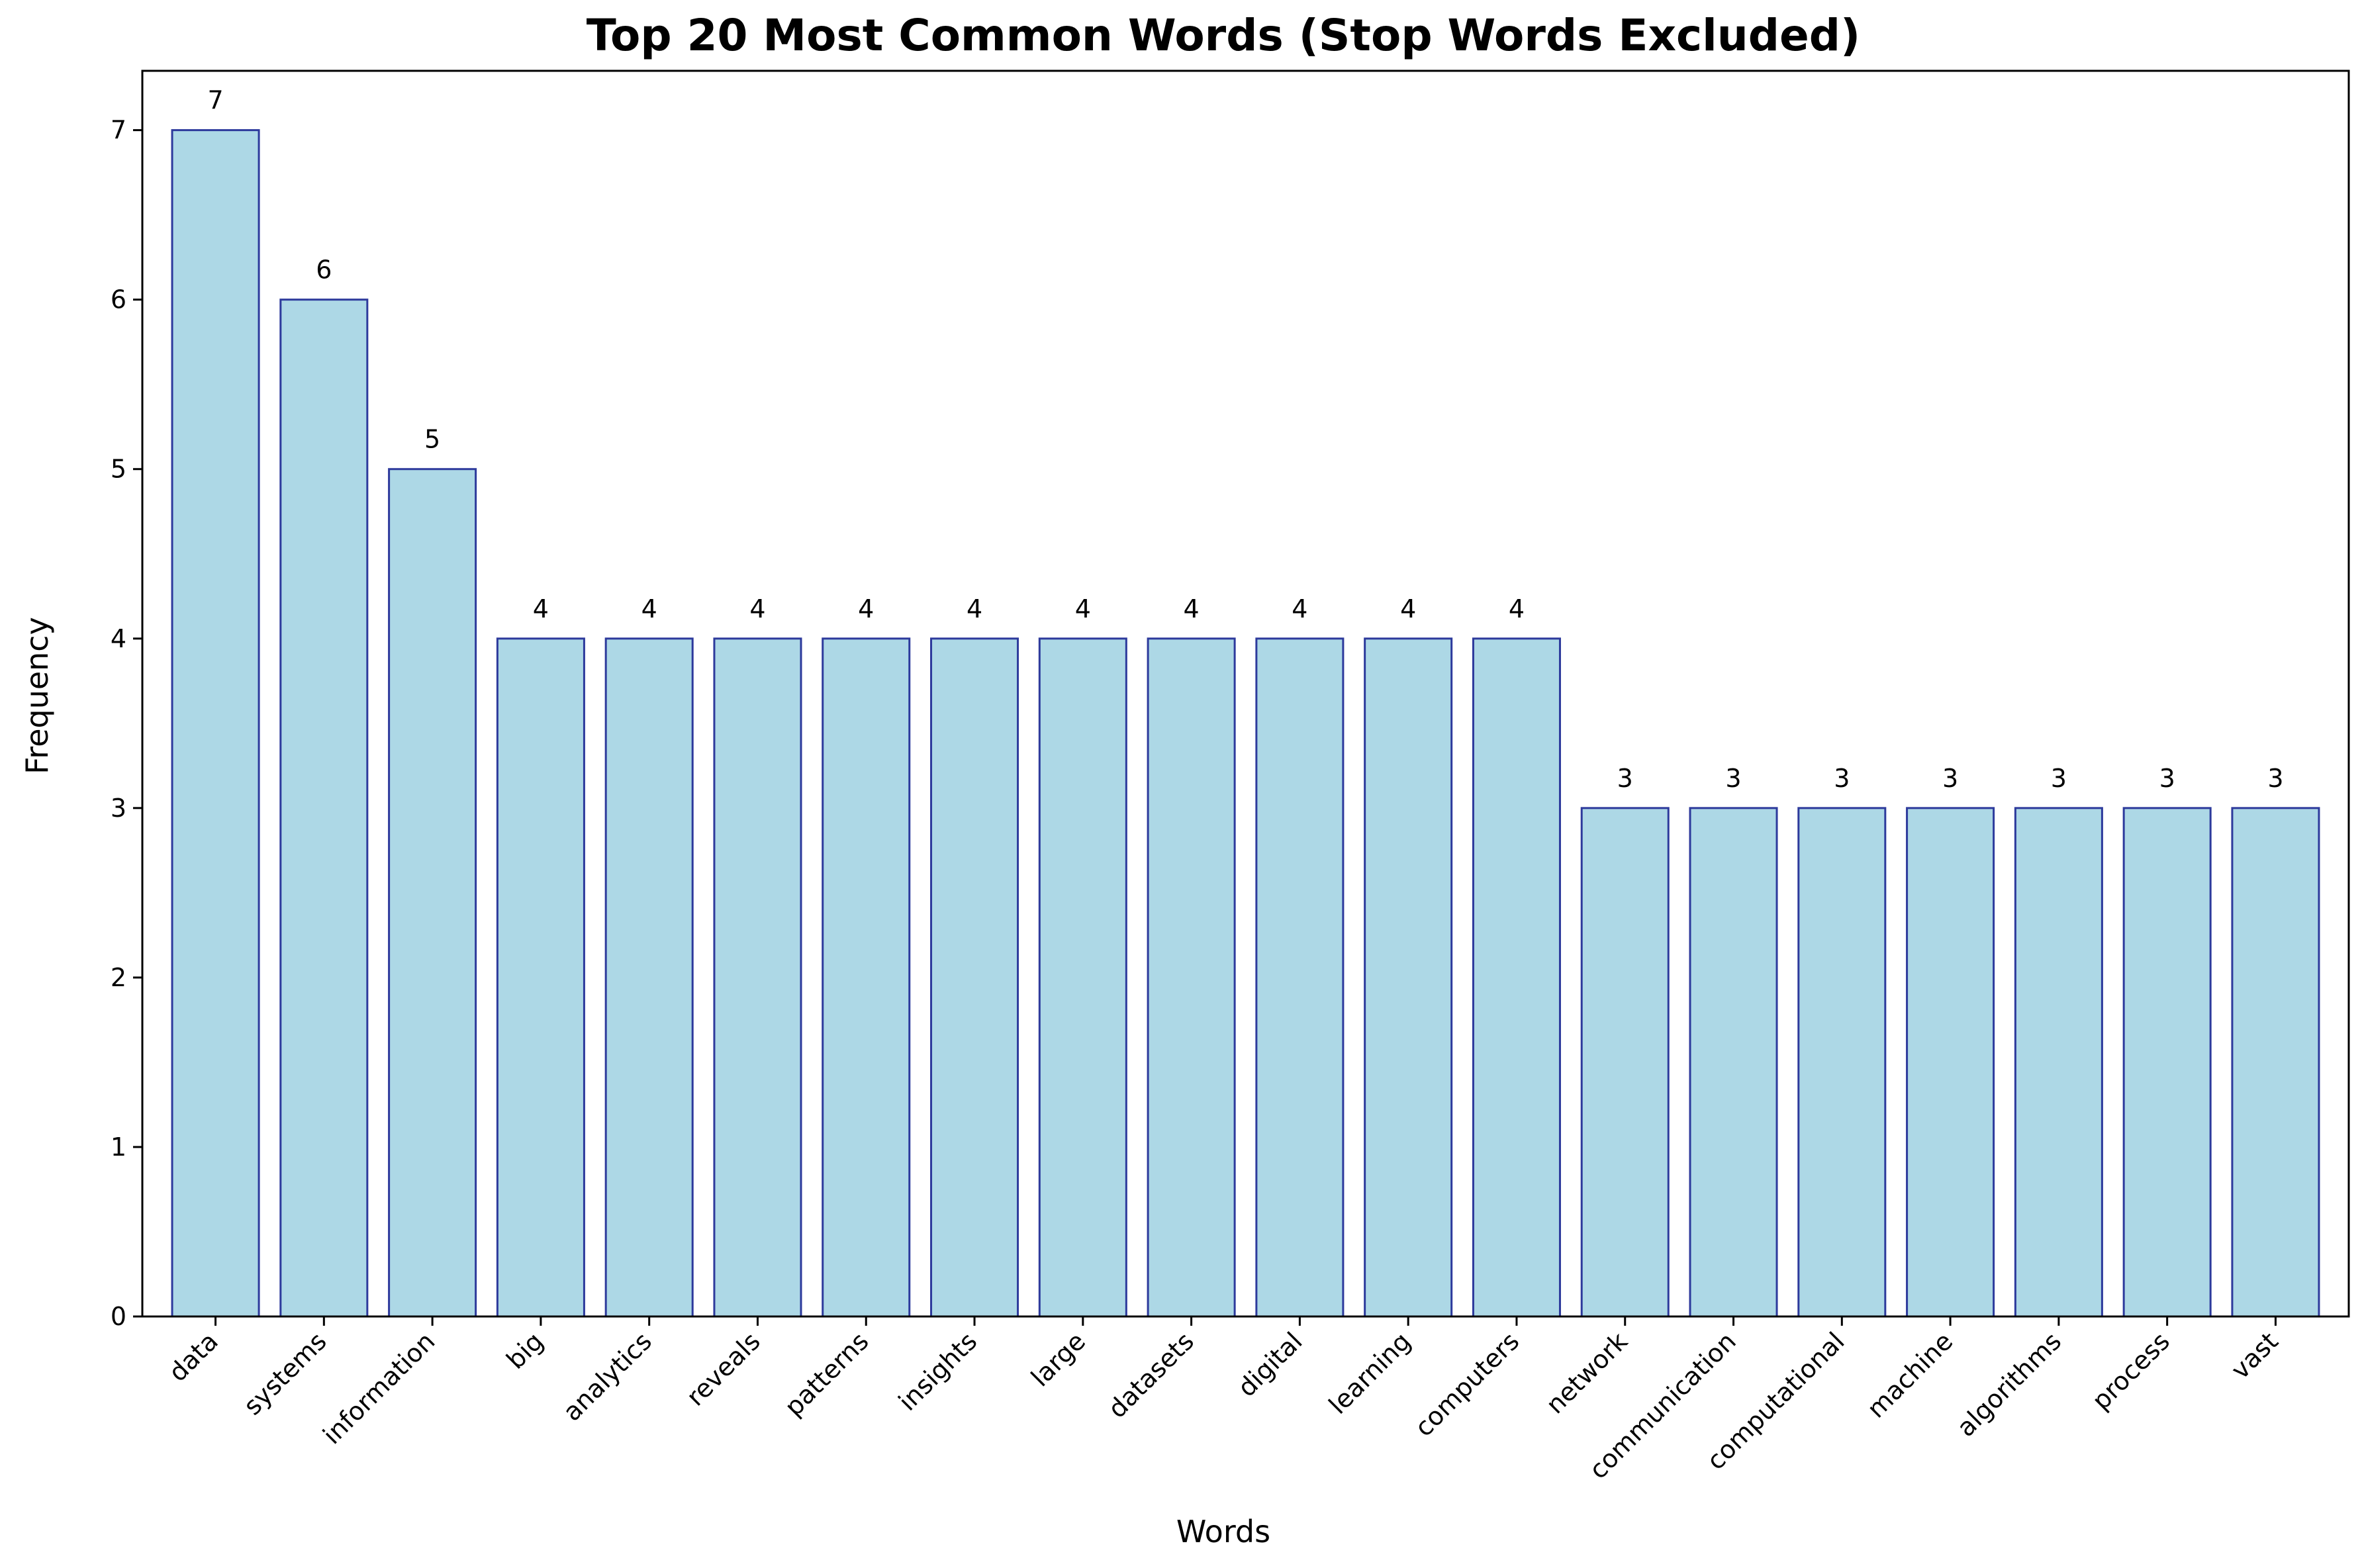 This screenshot has width=2362, height=1568. What do you see at coordinates (827, 1374) in the screenshot?
I see `x-tick-label: patterns` at bounding box center [827, 1374].